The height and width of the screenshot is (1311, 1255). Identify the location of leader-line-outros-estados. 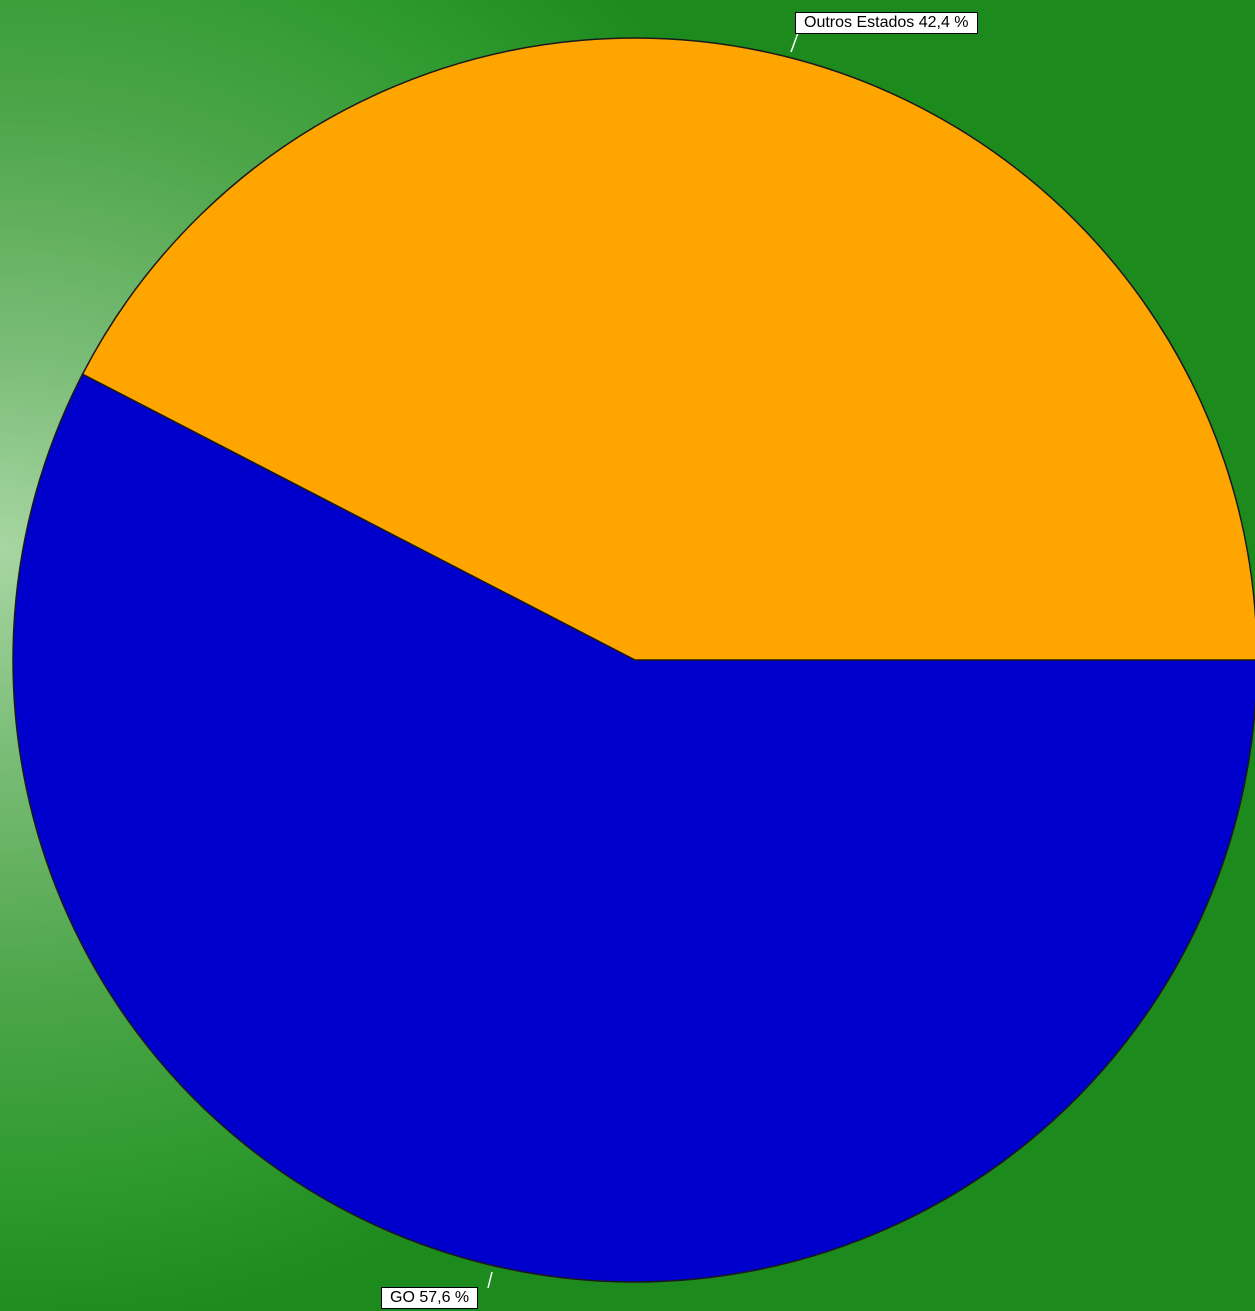
(794, 42).